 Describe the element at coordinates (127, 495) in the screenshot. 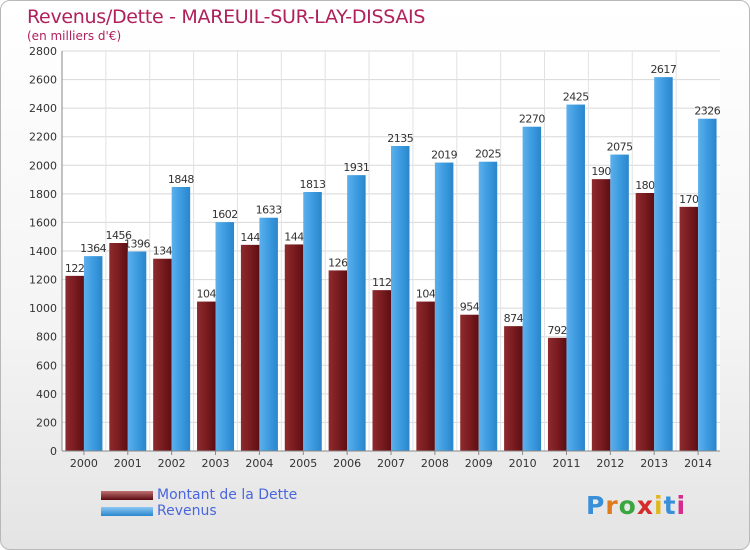

I see `legend-swatch-dette` at that location.